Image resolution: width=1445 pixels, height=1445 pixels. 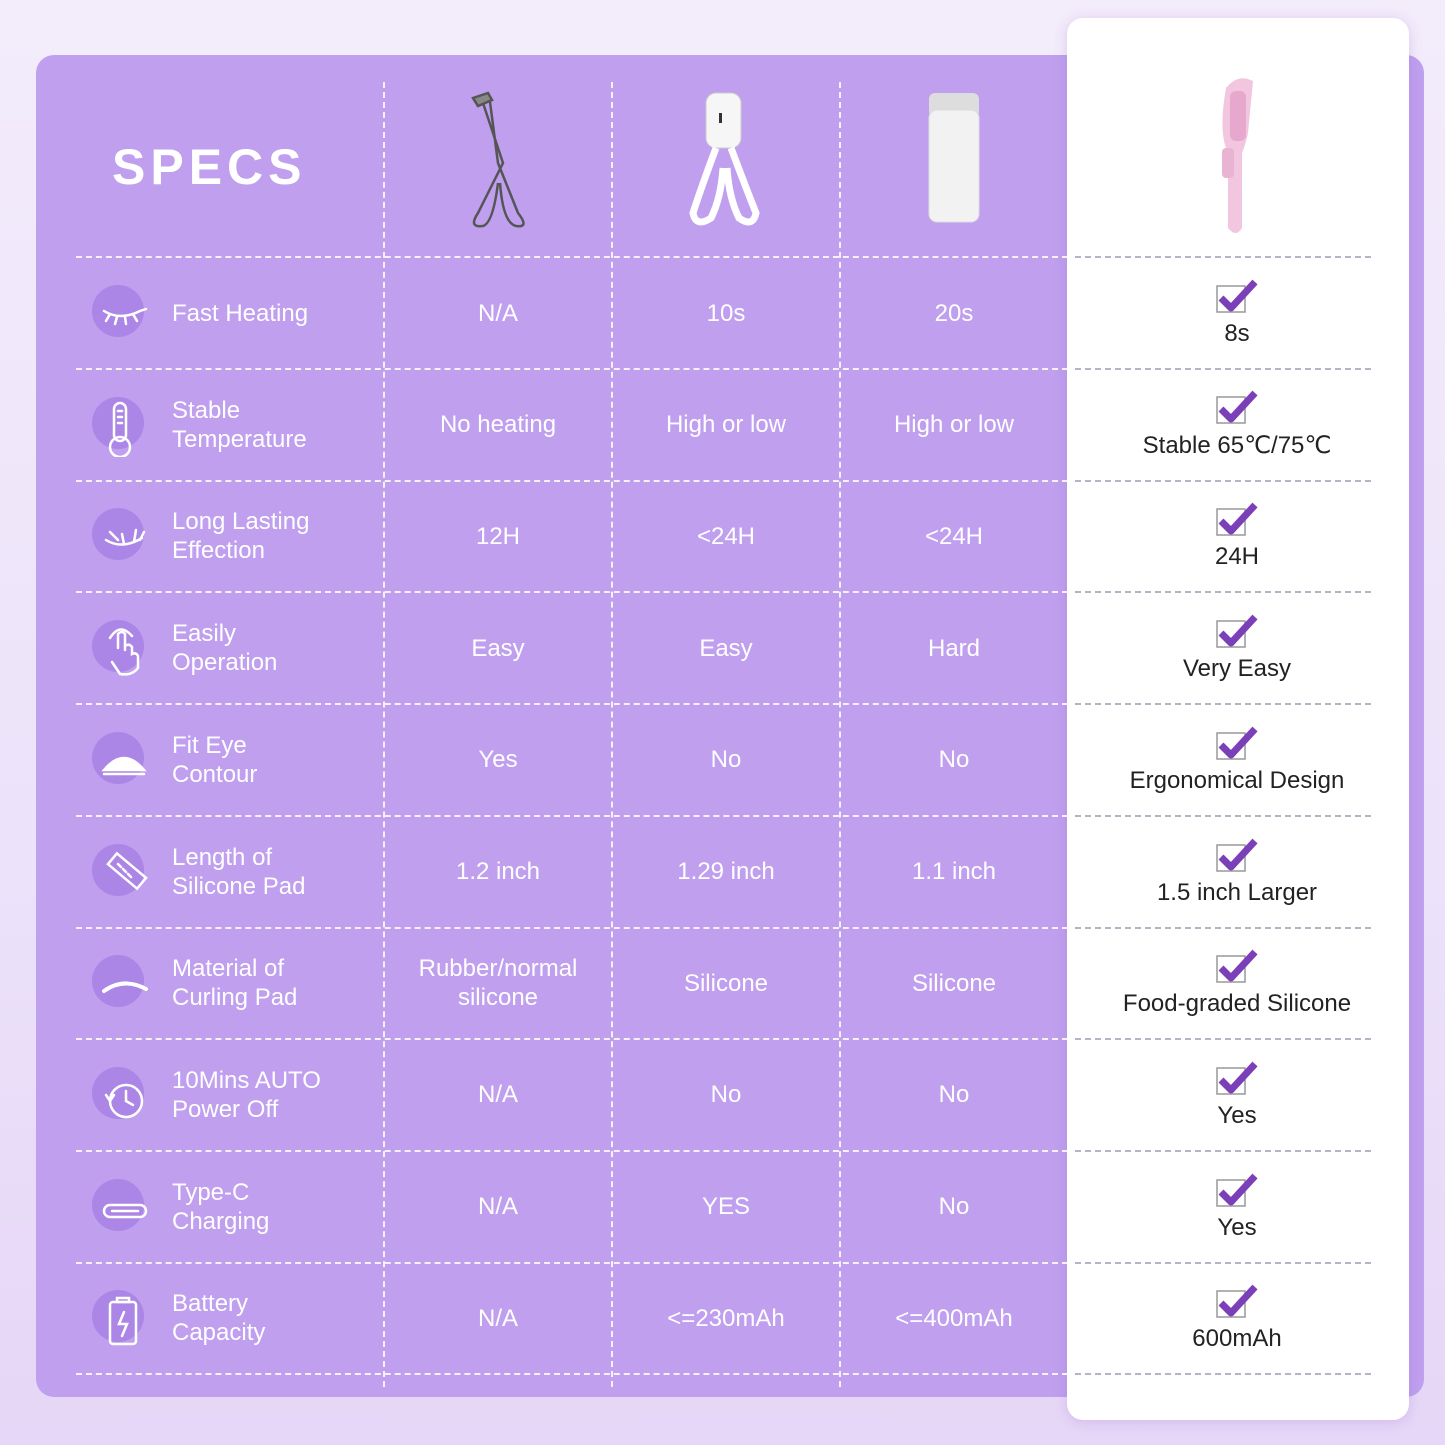 I want to click on feature-label: Length of Silicone Pad, so click(x=230, y=872).